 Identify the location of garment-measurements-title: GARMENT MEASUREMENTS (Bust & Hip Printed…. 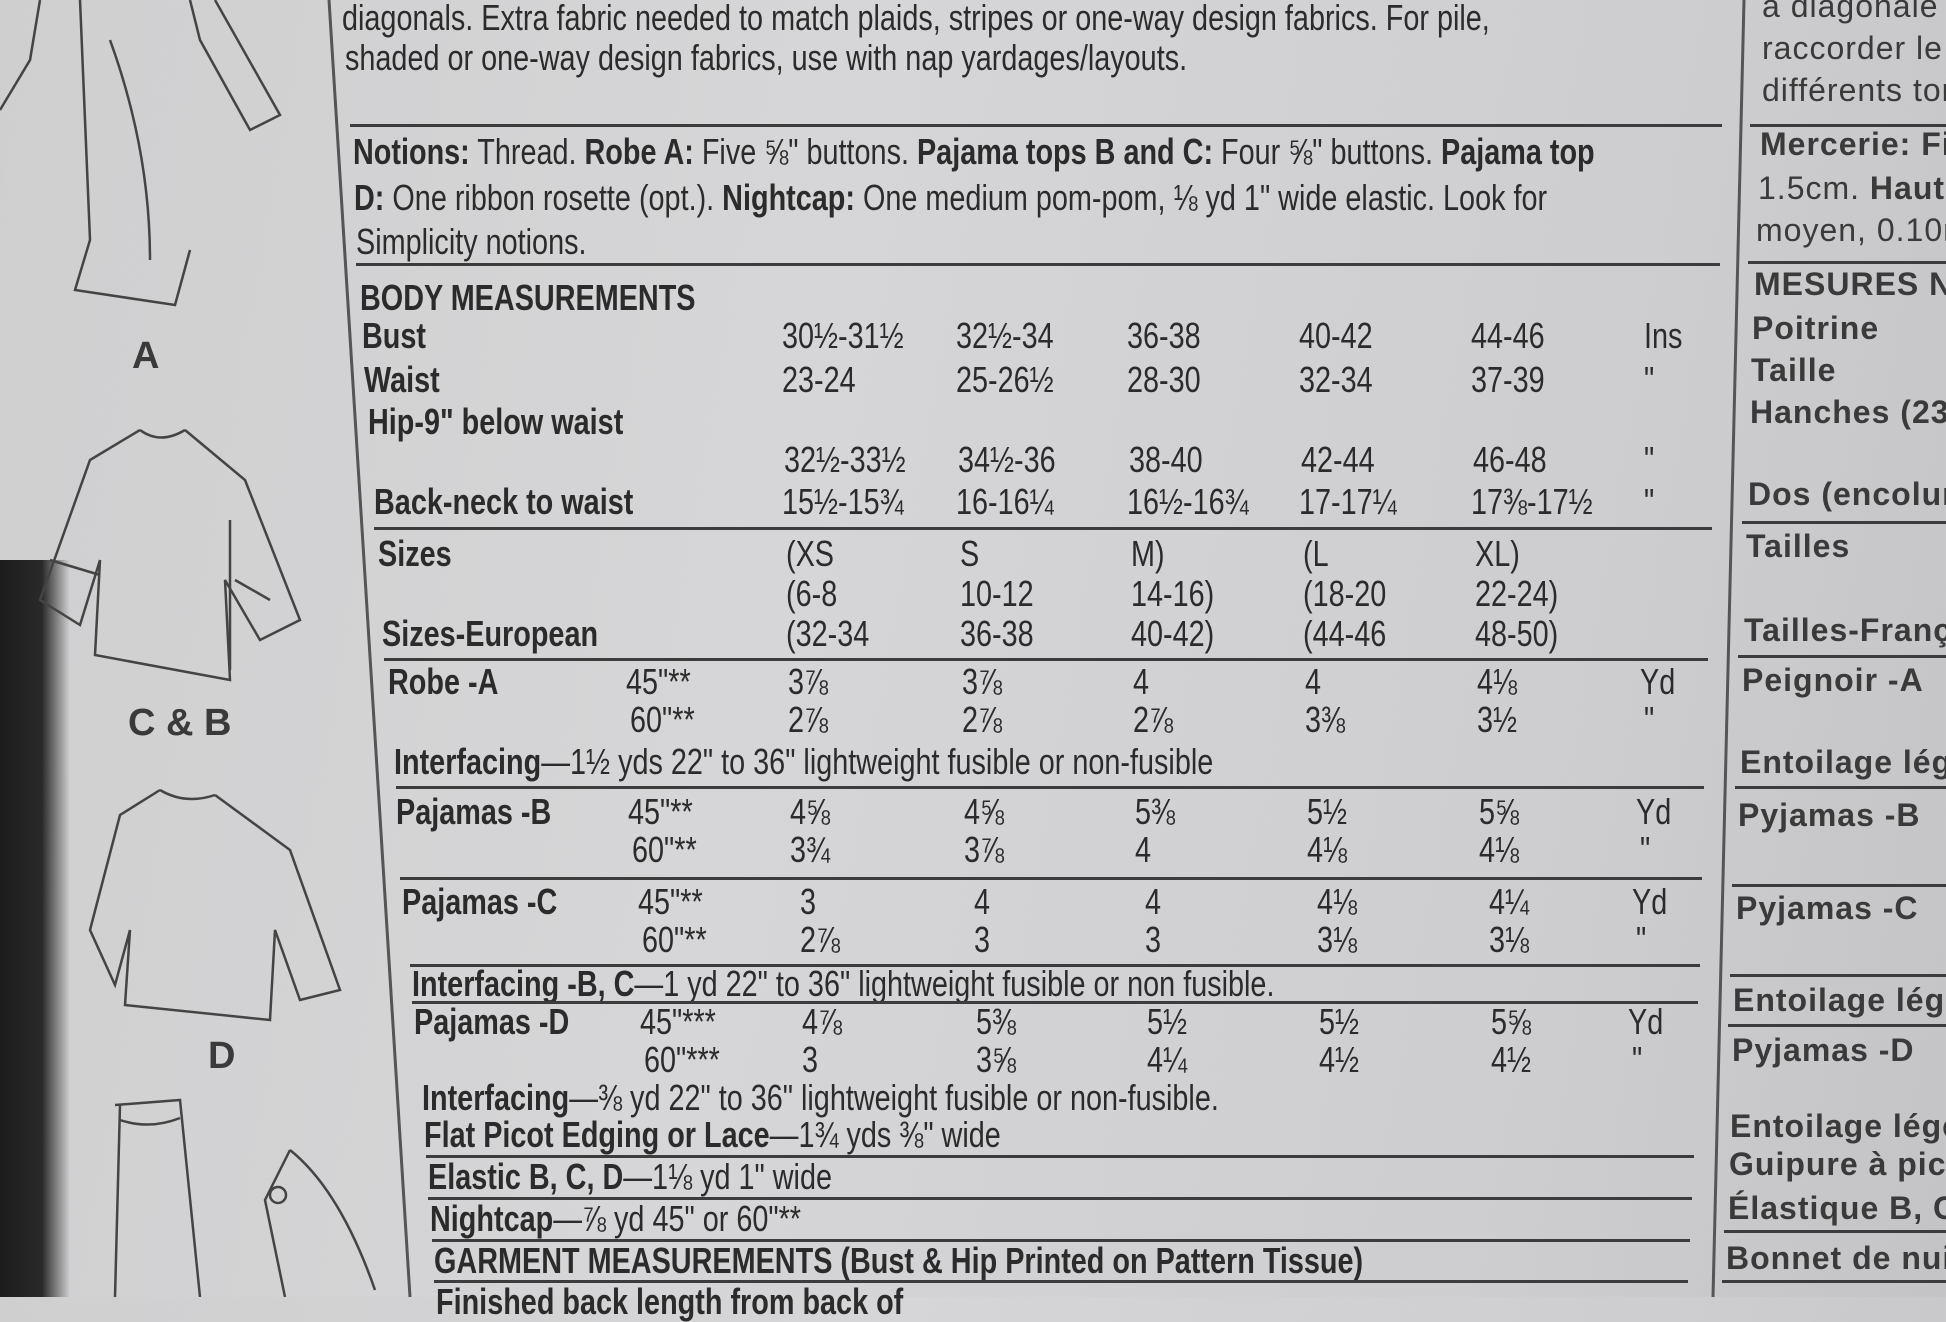
(898, 1261).